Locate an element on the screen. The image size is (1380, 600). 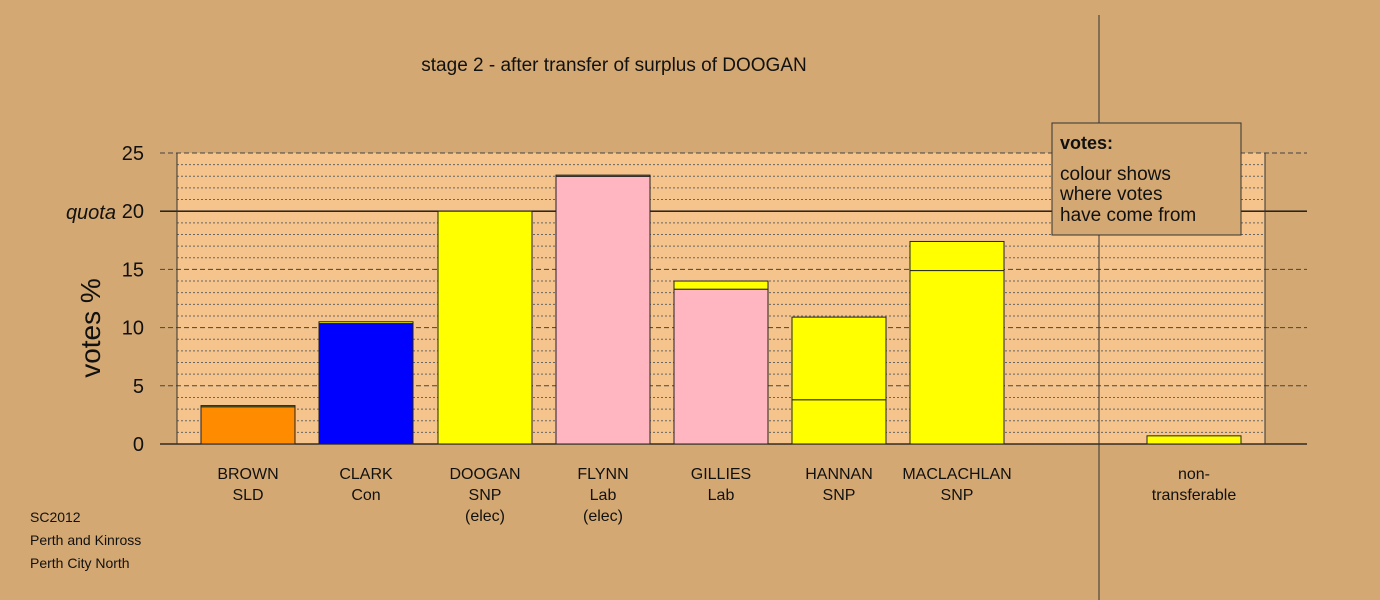
y-tick-label: 0 is located at coordinates (138, 445).